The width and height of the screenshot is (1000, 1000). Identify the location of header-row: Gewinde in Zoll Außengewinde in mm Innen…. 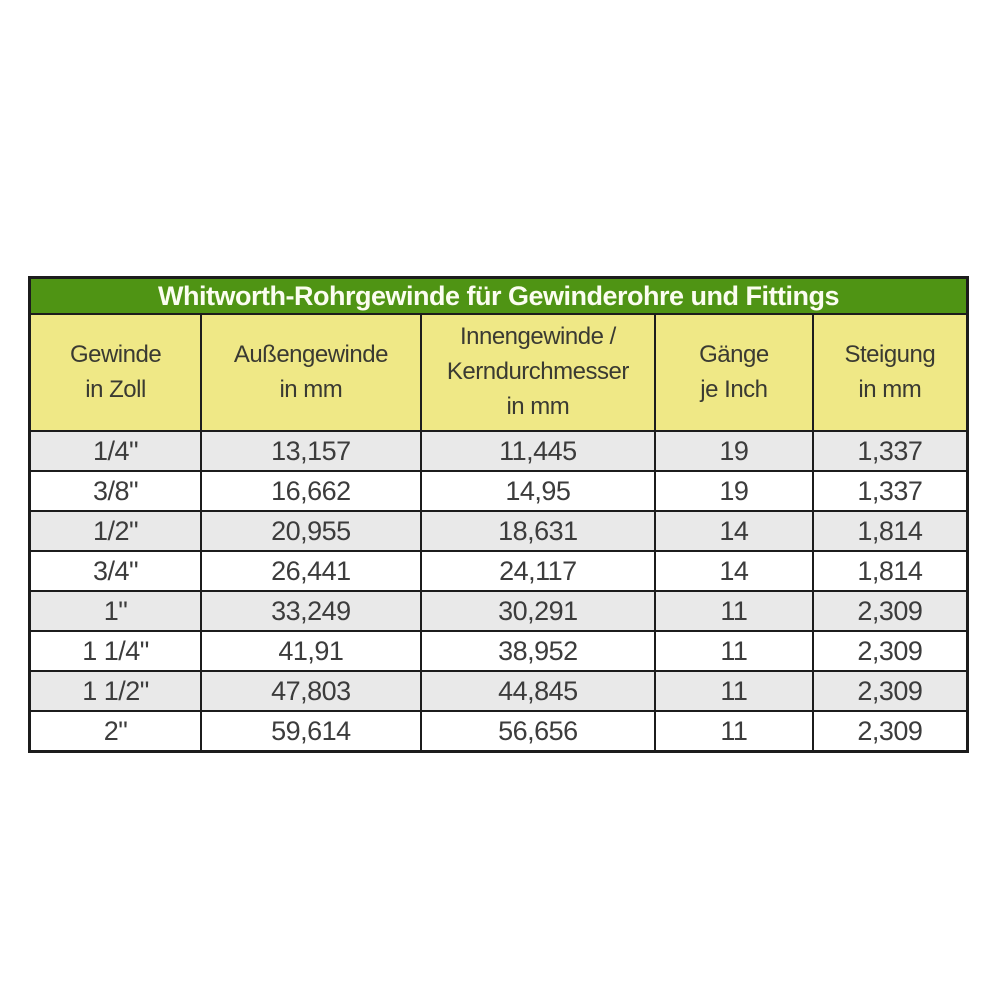
(498, 372).